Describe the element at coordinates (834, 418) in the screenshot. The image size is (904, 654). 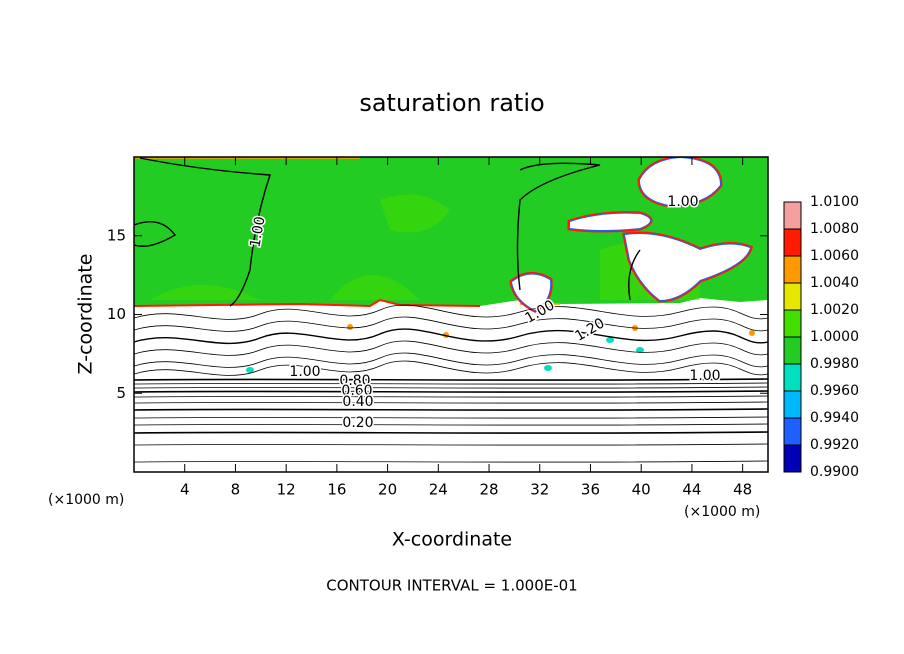
I see `colorbar-label: 0.9940` at that location.